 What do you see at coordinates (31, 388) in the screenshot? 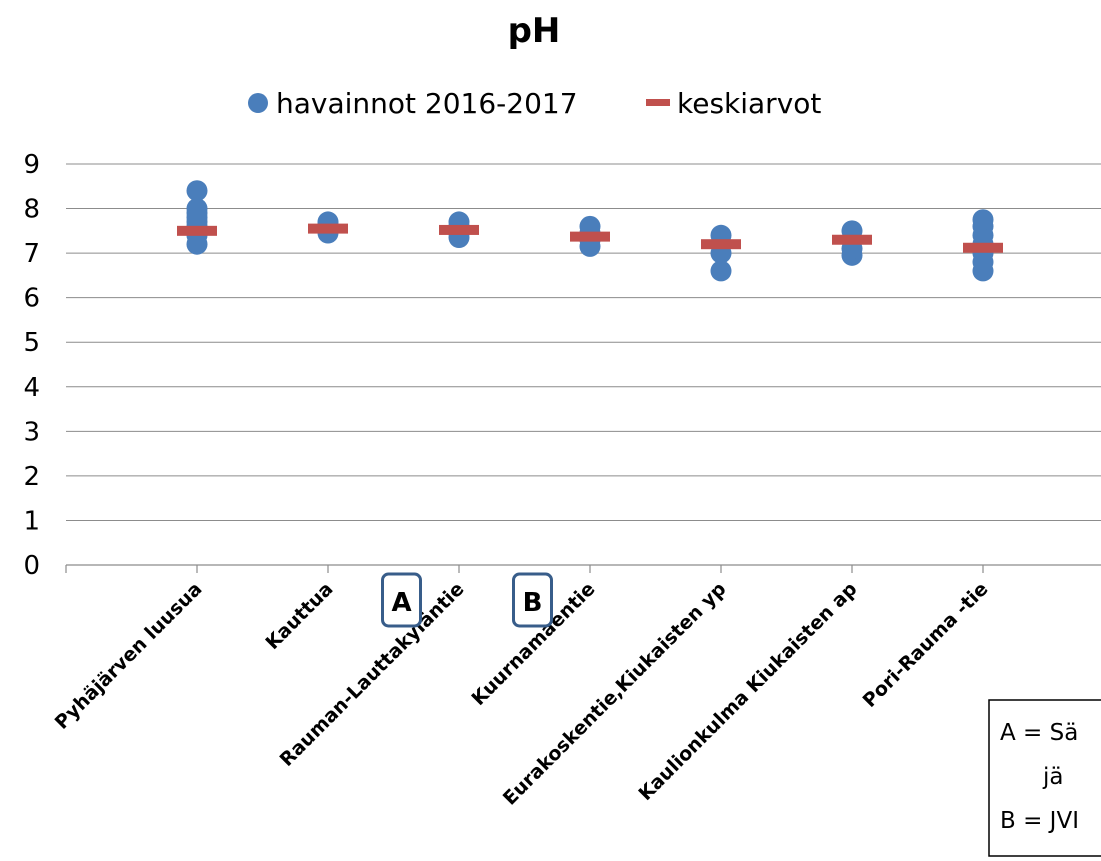
I see `y-tick-label-4: 4` at bounding box center [31, 388].